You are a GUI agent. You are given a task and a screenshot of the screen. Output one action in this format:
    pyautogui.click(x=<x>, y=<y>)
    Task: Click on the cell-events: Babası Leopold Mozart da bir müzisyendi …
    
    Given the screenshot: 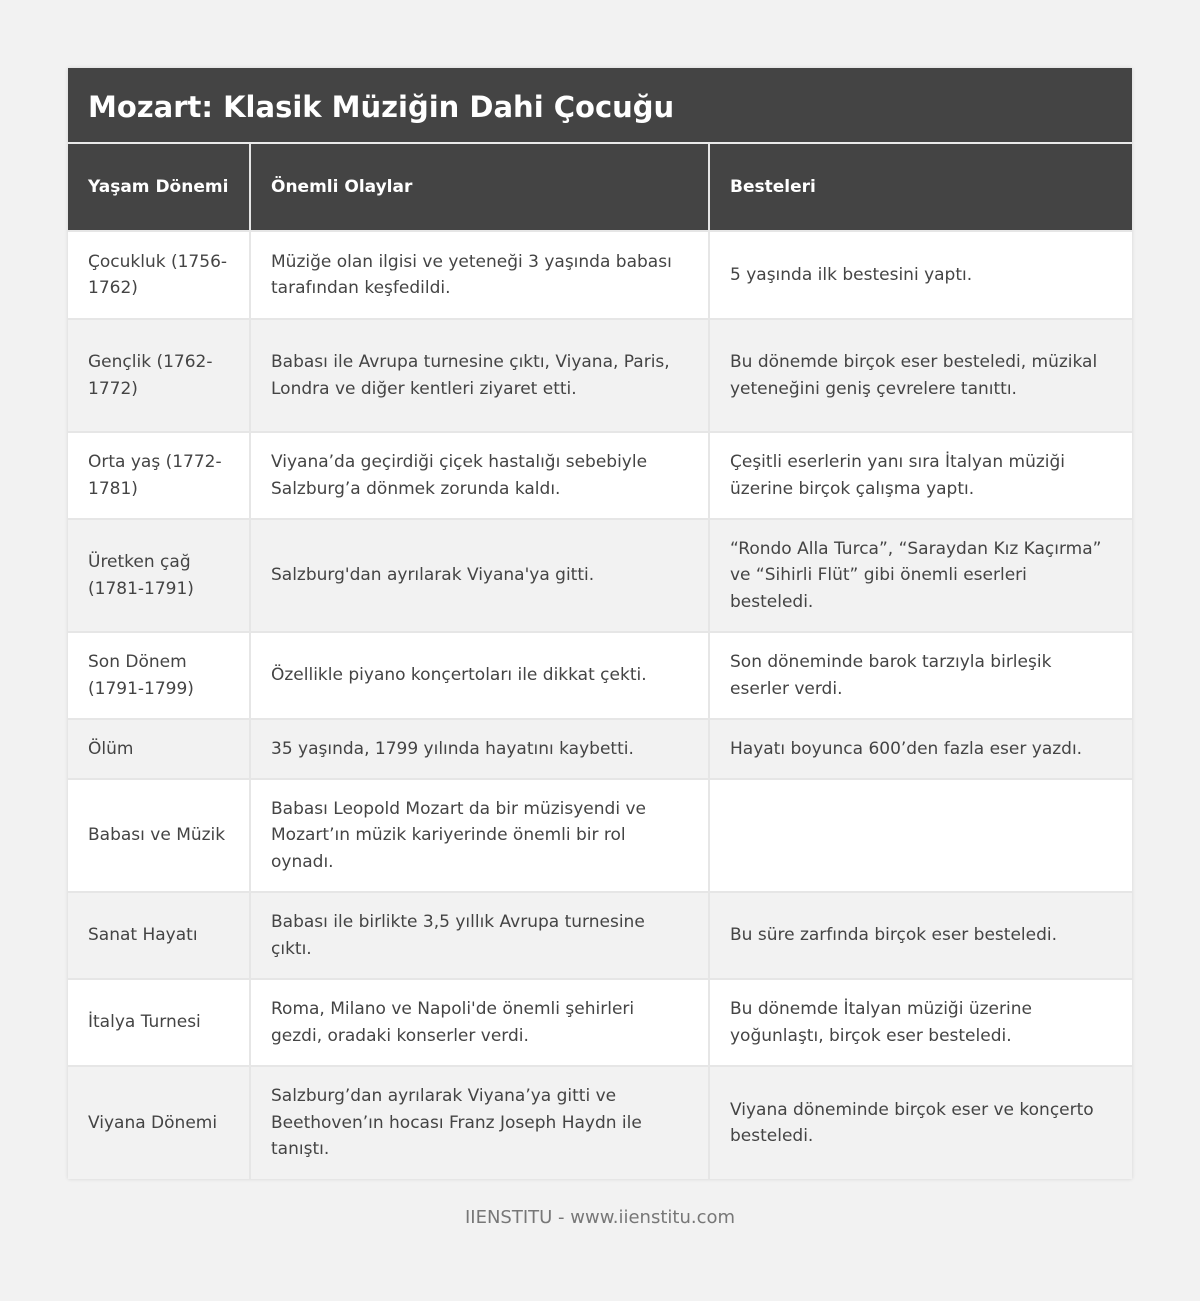 What is the action you would take?
    pyautogui.click(x=480, y=835)
    